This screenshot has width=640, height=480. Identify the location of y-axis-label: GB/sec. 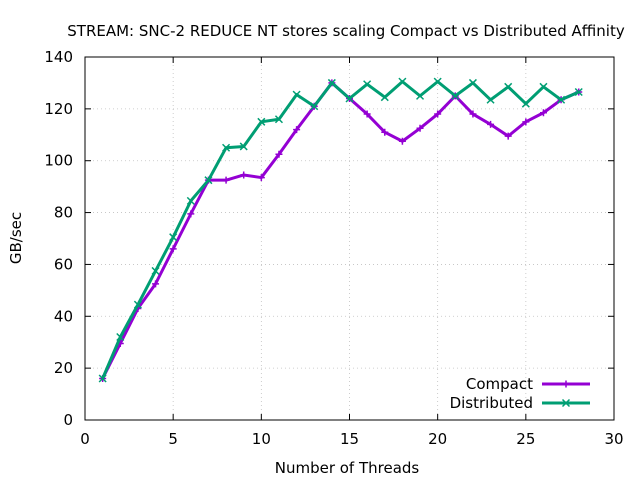
(16, 238).